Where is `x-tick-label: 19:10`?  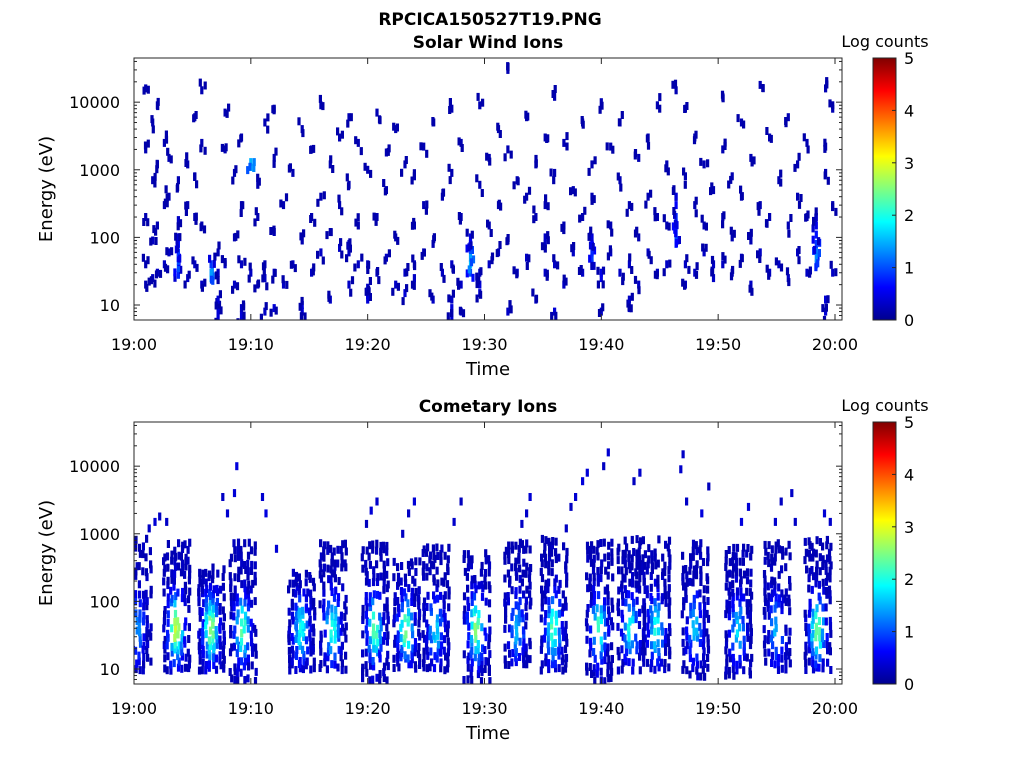
x-tick-label: 19:10 is located at coordinates (251, 344).